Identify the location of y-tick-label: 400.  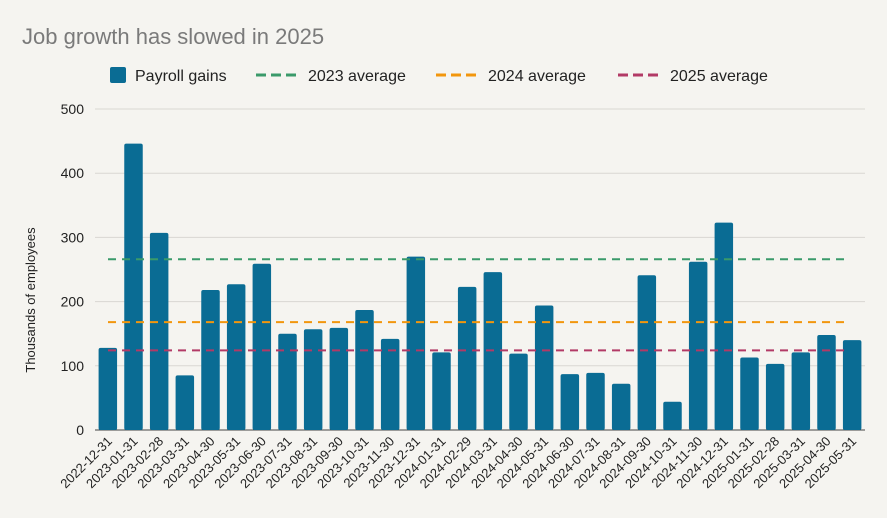
(73, 173).